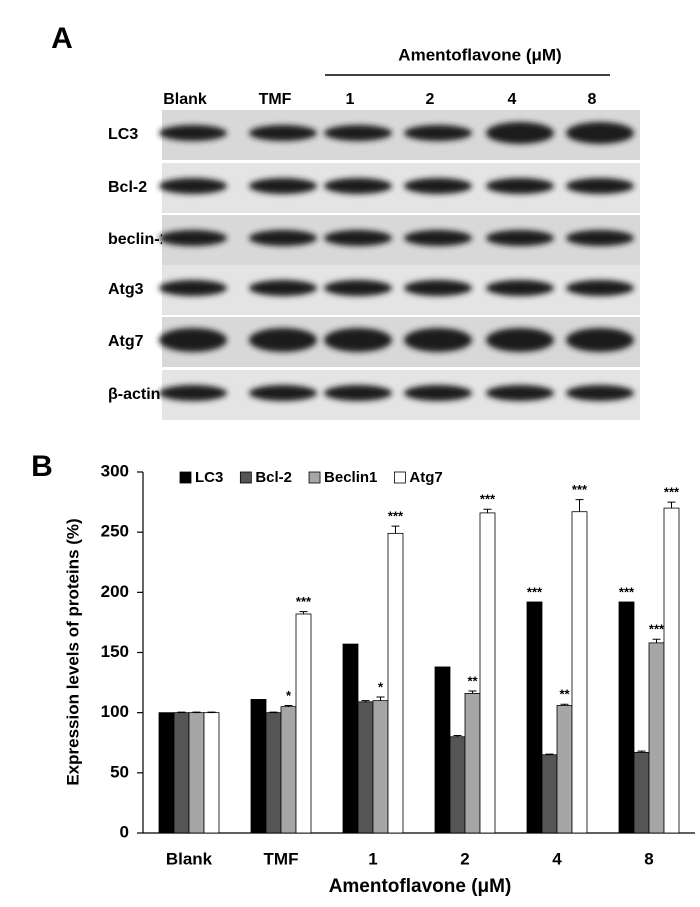 The height and width of the screenshot is (907, 700). What do you see at coordinates (648, 858) in the screenshot?
I see `x-tick-label: 8` at bounding box center [648, 858].